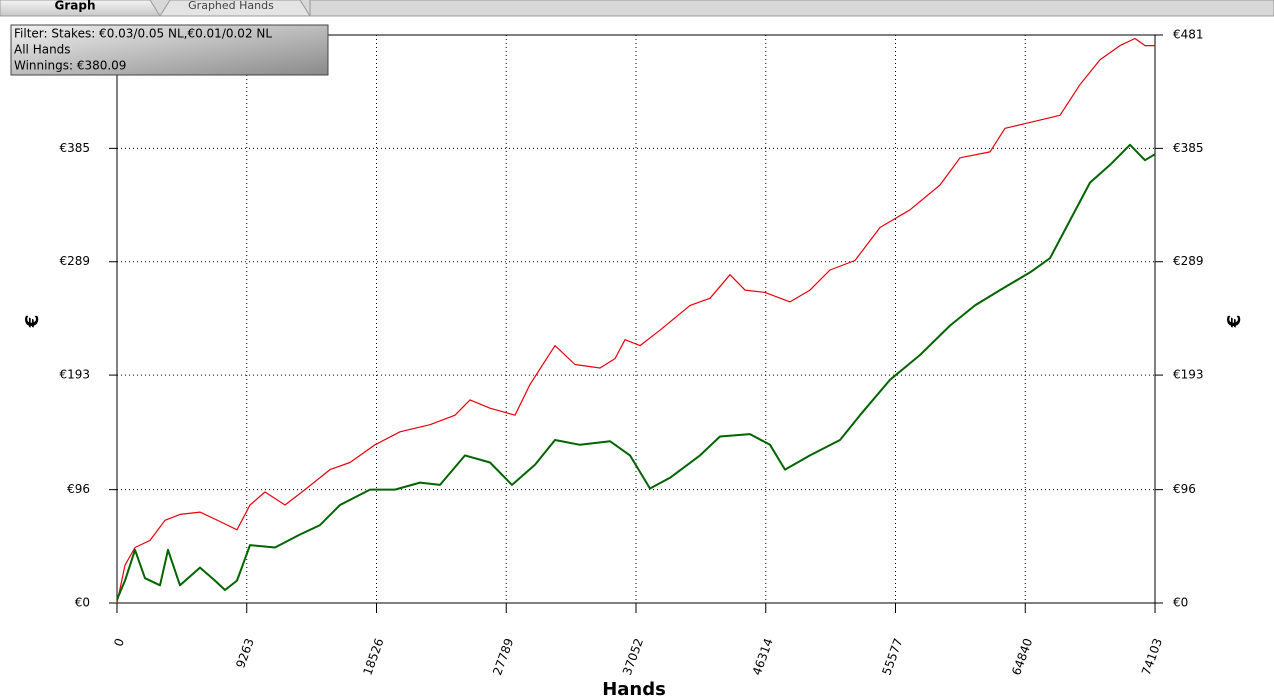 Image resolution: width=1274 pixels, height=700 pixels. What do you see at coordinates (74, 148) in the screenshot?
I see `y-tick-label: €385` at bounding box center [74, 148].